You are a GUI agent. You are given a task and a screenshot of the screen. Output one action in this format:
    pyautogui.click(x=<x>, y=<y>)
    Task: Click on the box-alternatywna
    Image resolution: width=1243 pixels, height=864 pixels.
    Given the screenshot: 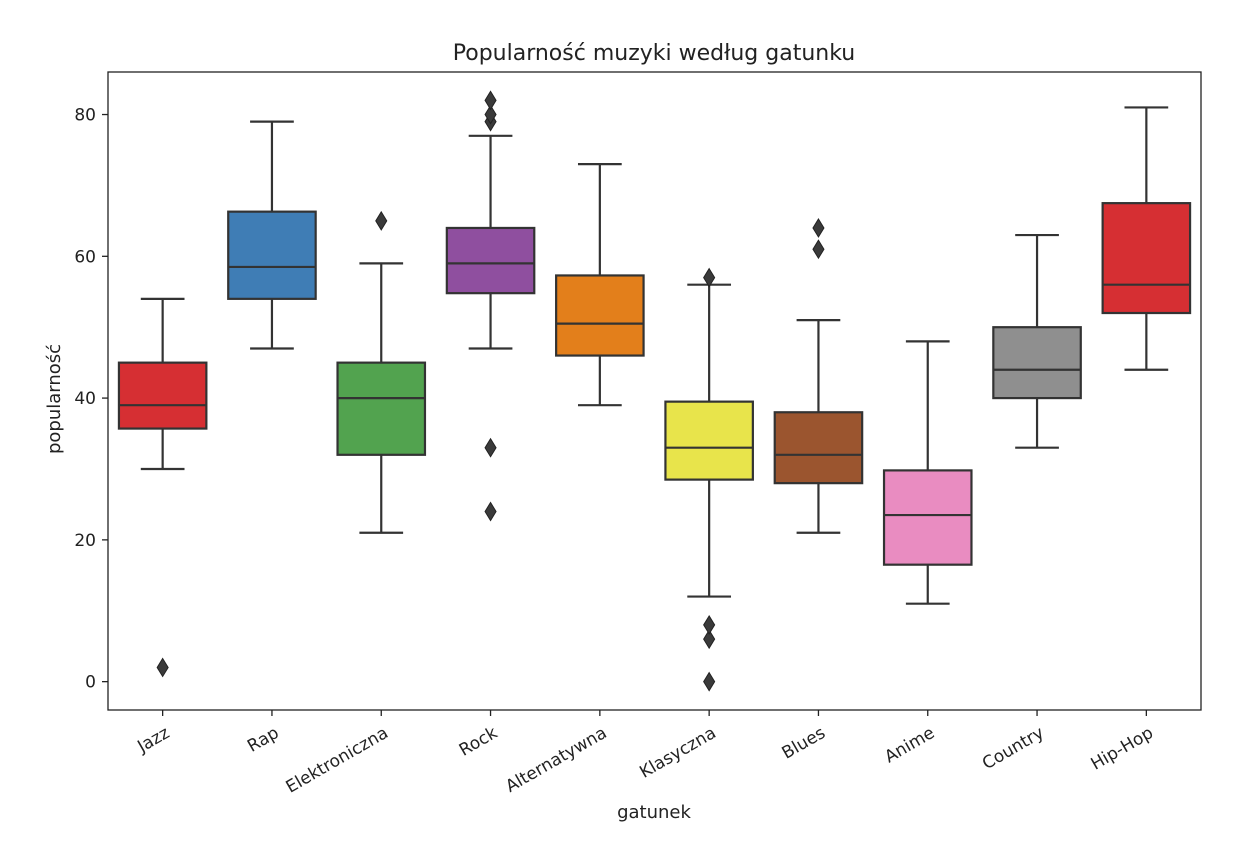 What is the action you would take?
    pyautogui.click(x=600, y=285)
    